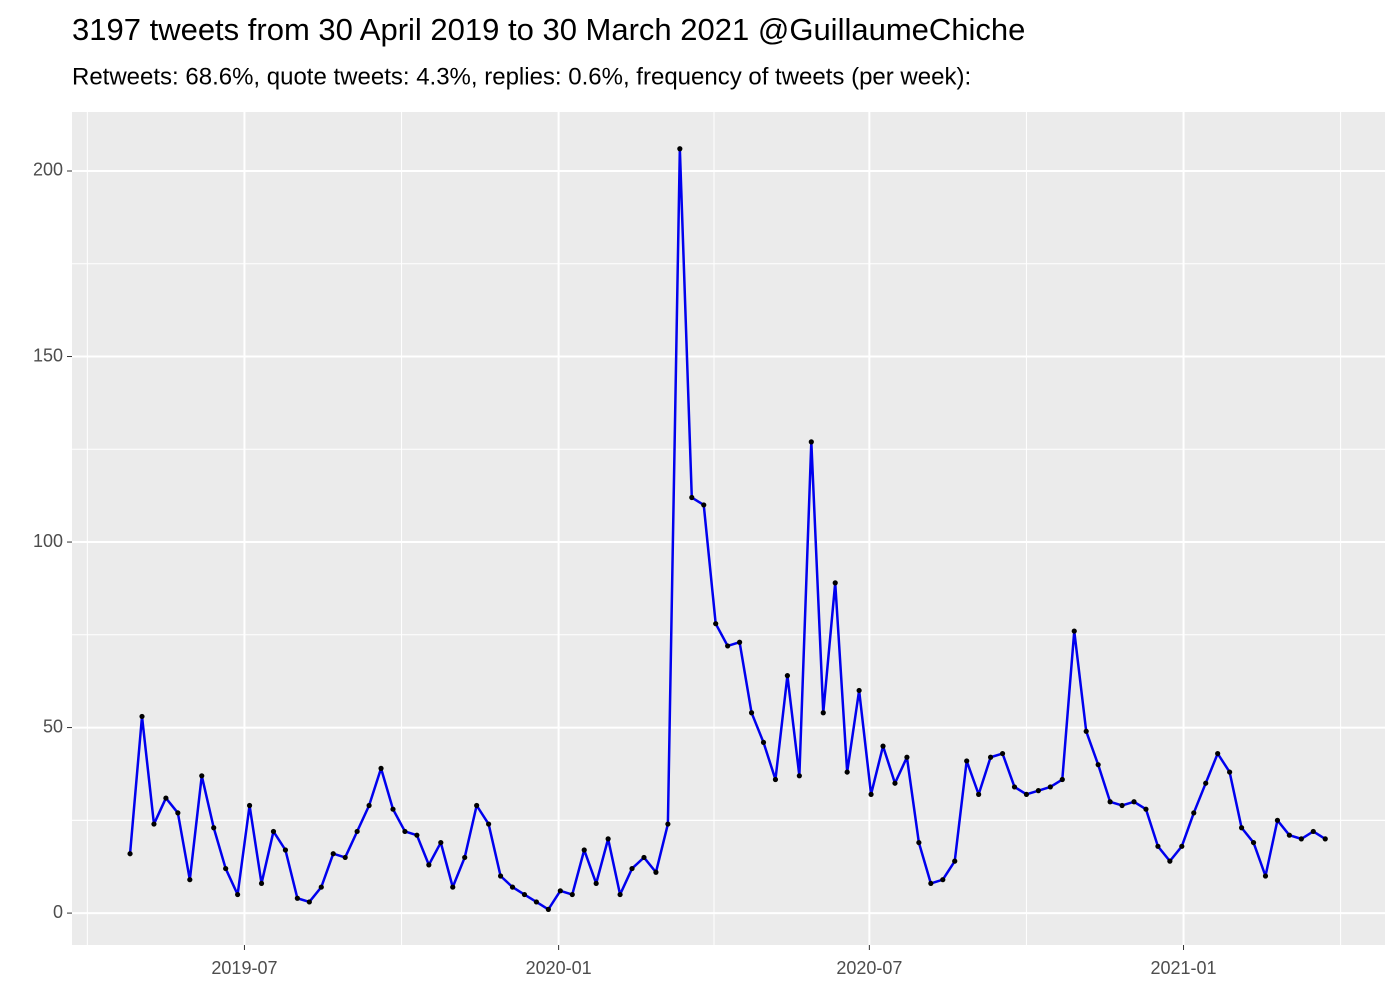  What do you see at coordinates (1183, 968) in the screenshot?
I see `x-tick-label: 2021-01` at bounding box center [1183, 968].